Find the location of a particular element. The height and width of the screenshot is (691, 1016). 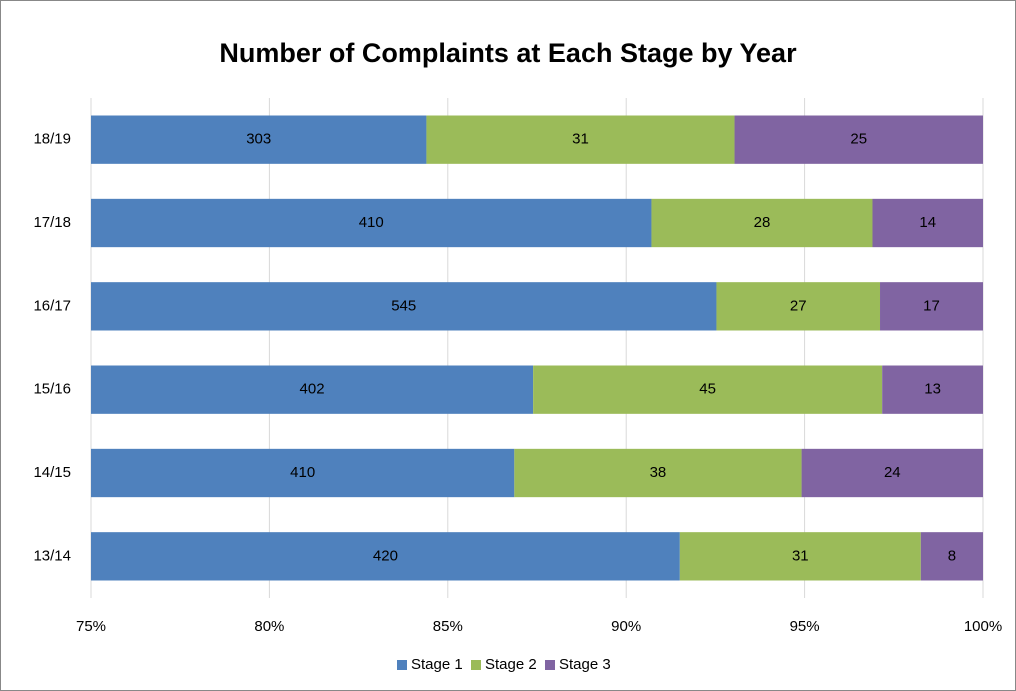

data-label: 25 is located at coordinates (858, 139).